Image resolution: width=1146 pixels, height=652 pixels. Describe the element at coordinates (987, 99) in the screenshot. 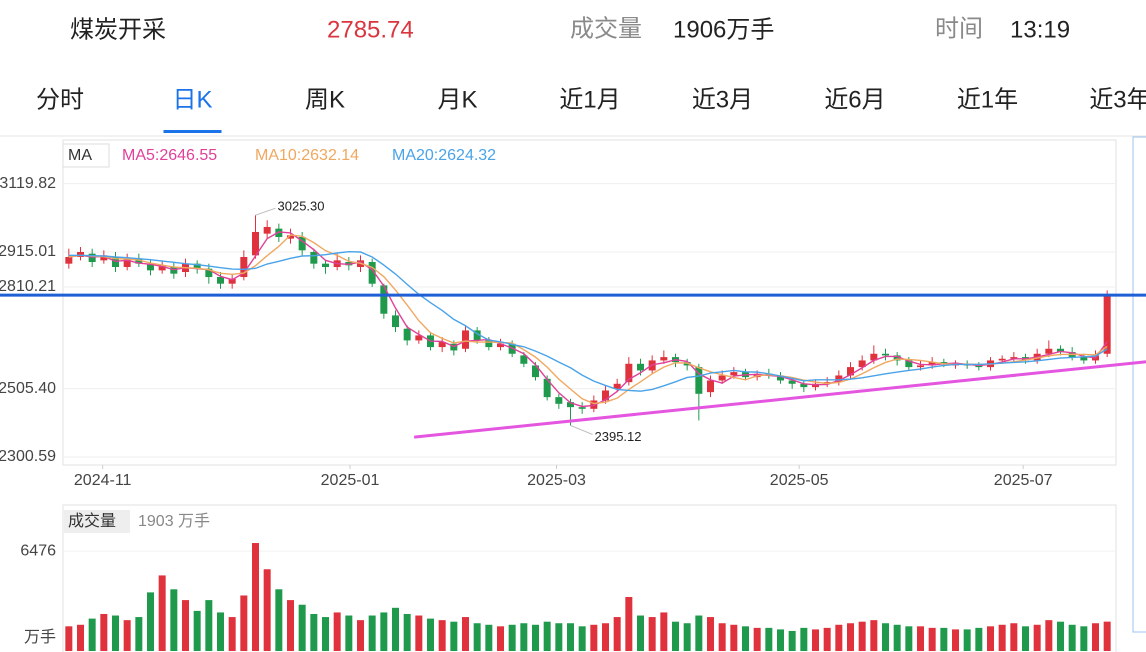

I see `tab: 近1年` at that location.